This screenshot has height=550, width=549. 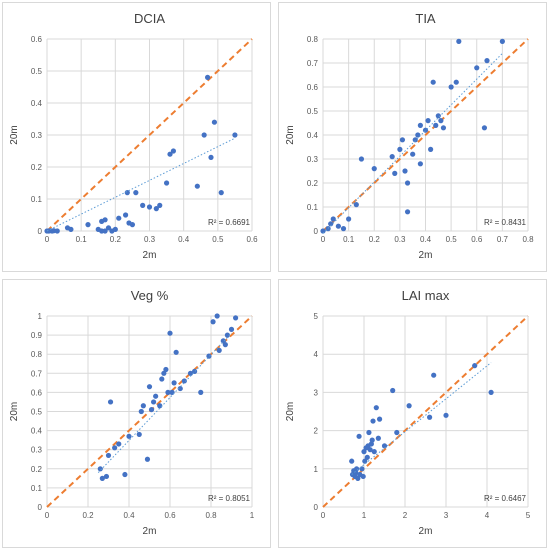 What do you see at coordinates (290, 411) in the screenshot?
I see `y-axis-label: 20m` at bounding box center [290, 411].